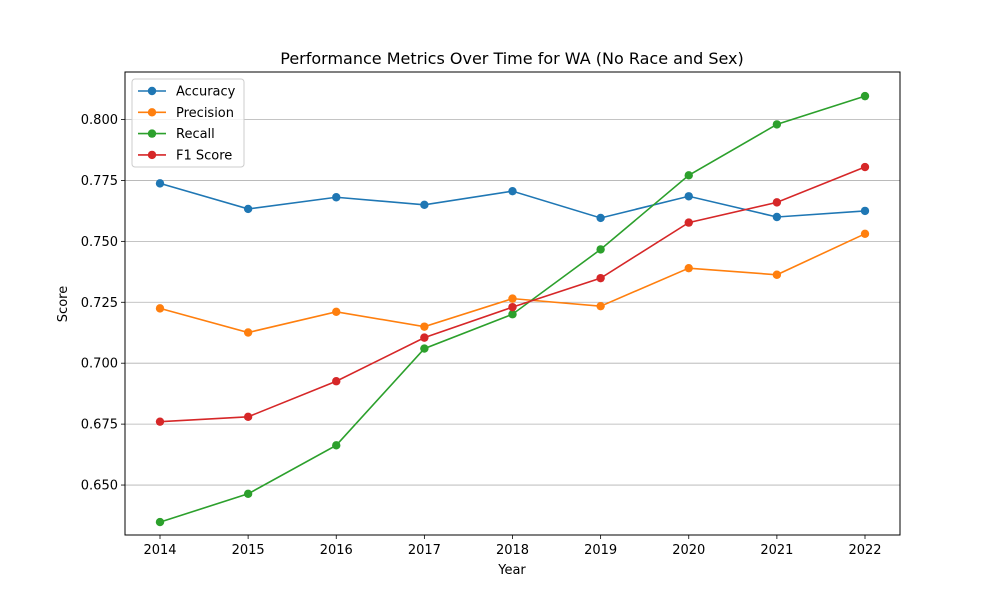 The image size is (1000, 600). I want to click on x-tick-label: 2014, so click(159, 550).